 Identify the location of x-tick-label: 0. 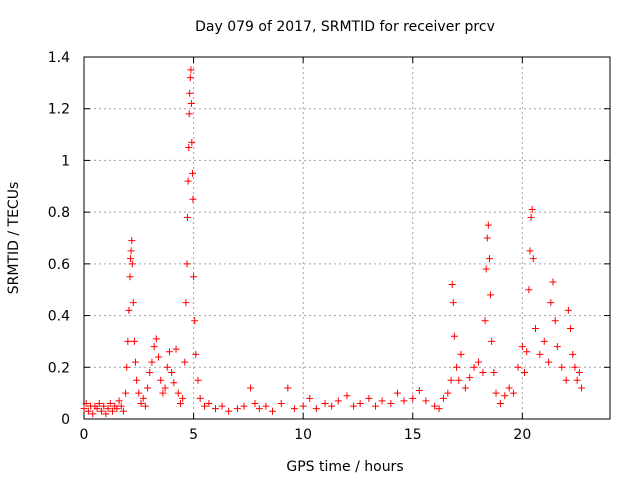
(84, 435).